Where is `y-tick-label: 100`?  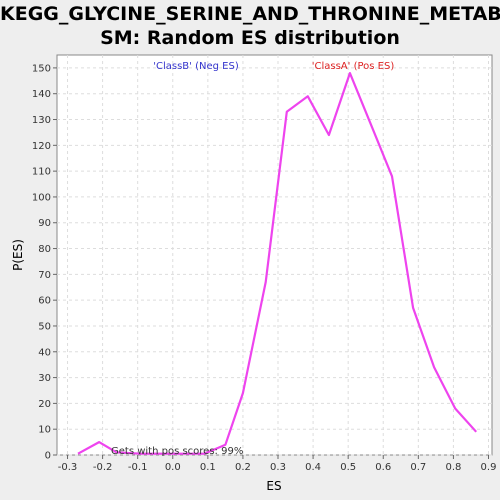
y-tick-label: 100 is located at coordinates (41, 197).